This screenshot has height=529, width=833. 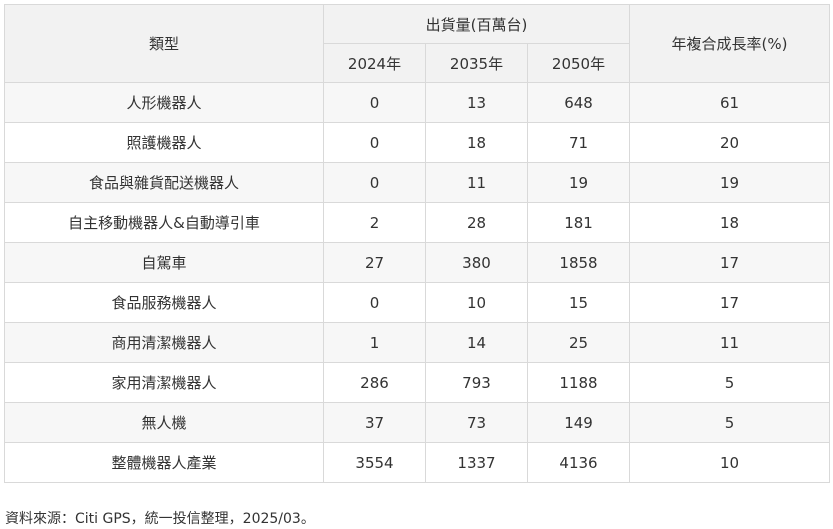 What do you see at coordinates (164, 142) in the screenshot?
I see `cell-type: 照護機器人` at bounding box center [164, 142].